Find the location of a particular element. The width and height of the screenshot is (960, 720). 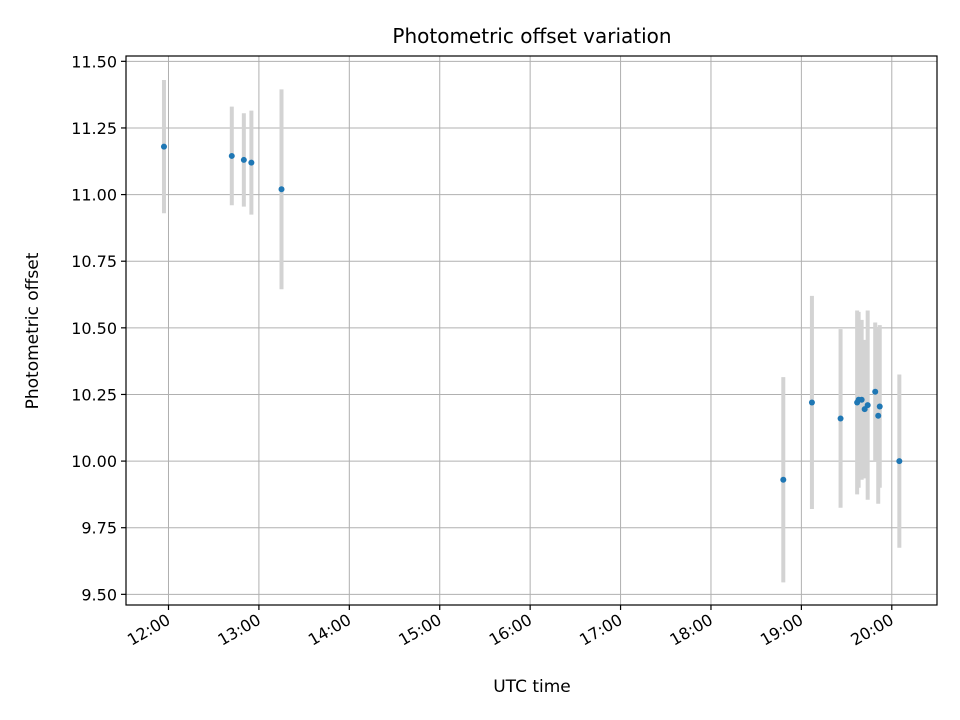

y-tick-label: 11.25 is located at coordinates (94, 128).